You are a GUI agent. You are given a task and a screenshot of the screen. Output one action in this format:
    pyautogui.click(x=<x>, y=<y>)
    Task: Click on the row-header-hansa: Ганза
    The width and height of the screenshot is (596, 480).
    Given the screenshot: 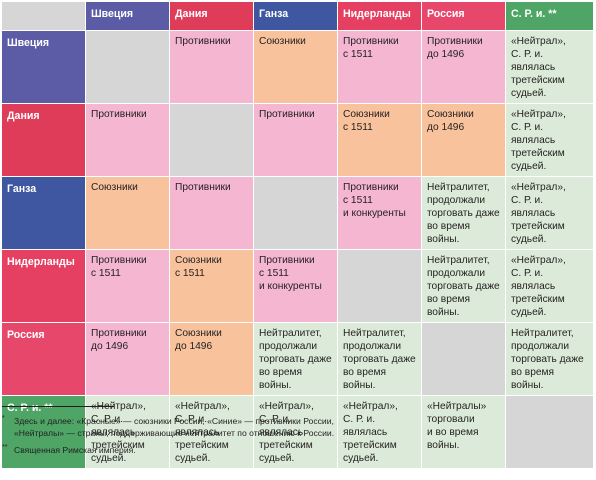 What is the action you would take?
    pyautogui.click(x=43, y=213)
    